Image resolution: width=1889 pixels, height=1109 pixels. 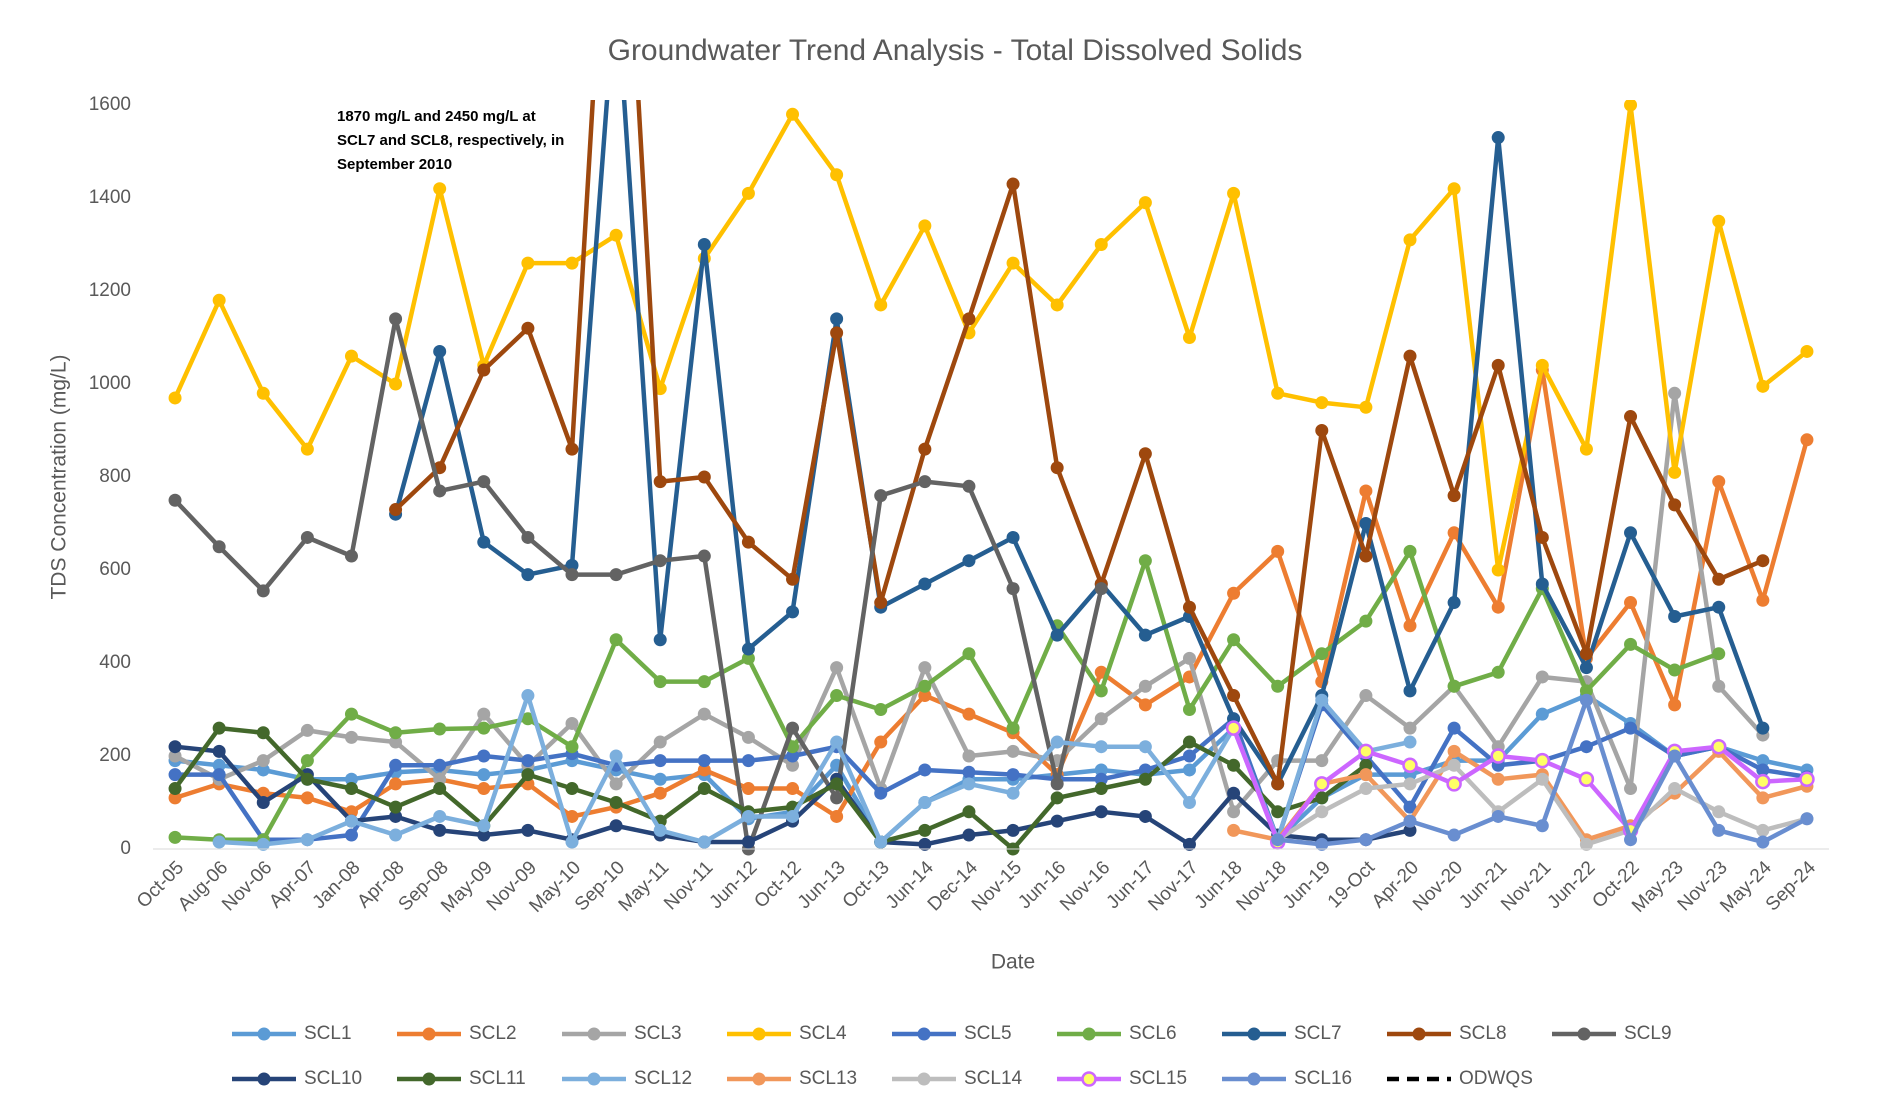 I want to click on legend-label: SCL2, so click(x=493, y=1033).